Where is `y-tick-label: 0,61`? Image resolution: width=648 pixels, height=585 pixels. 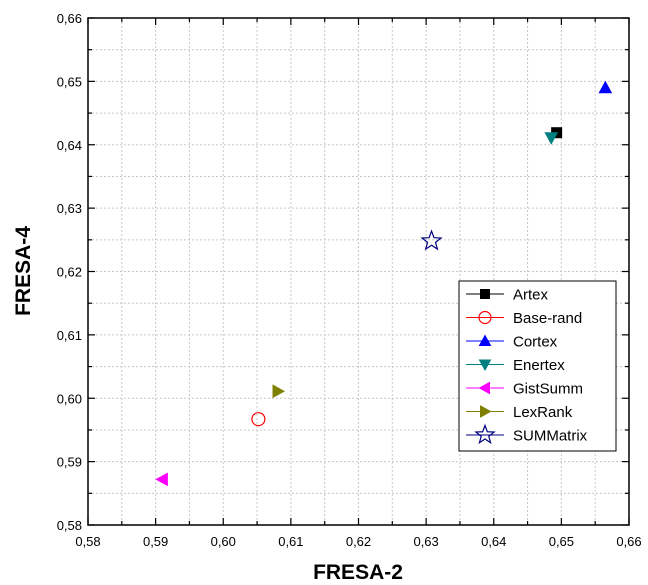 y-tick-label: 0,61 is located at coordinates (69, 335).